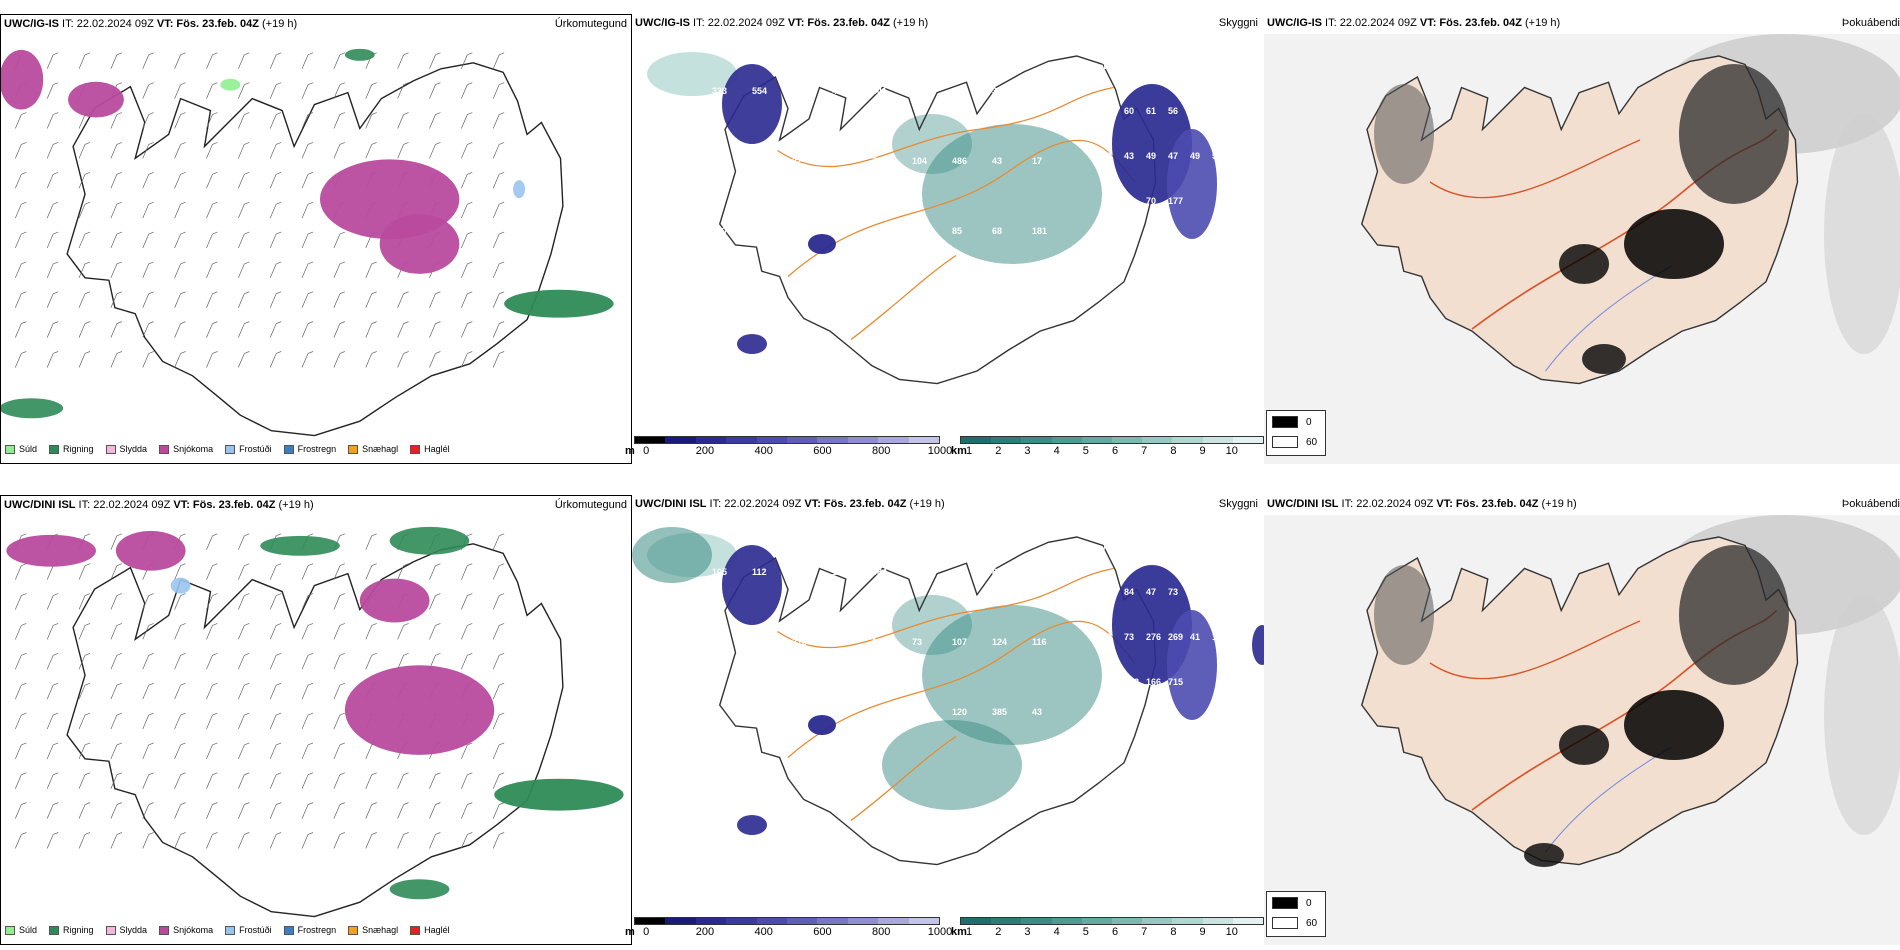  Describe the element at coordinates (945, 608) in the screenshot. I see `road-line` at that location.